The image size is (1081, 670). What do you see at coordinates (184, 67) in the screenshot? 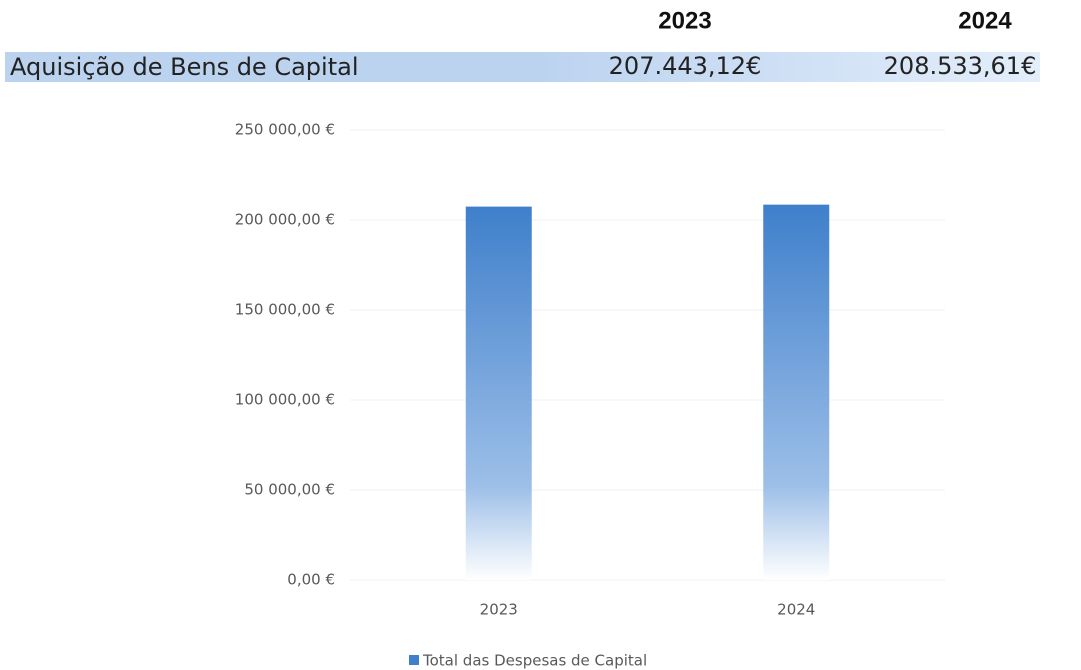
I see `row-label: Aquisição de Bens de Capital` at bounding box center [184, 67].